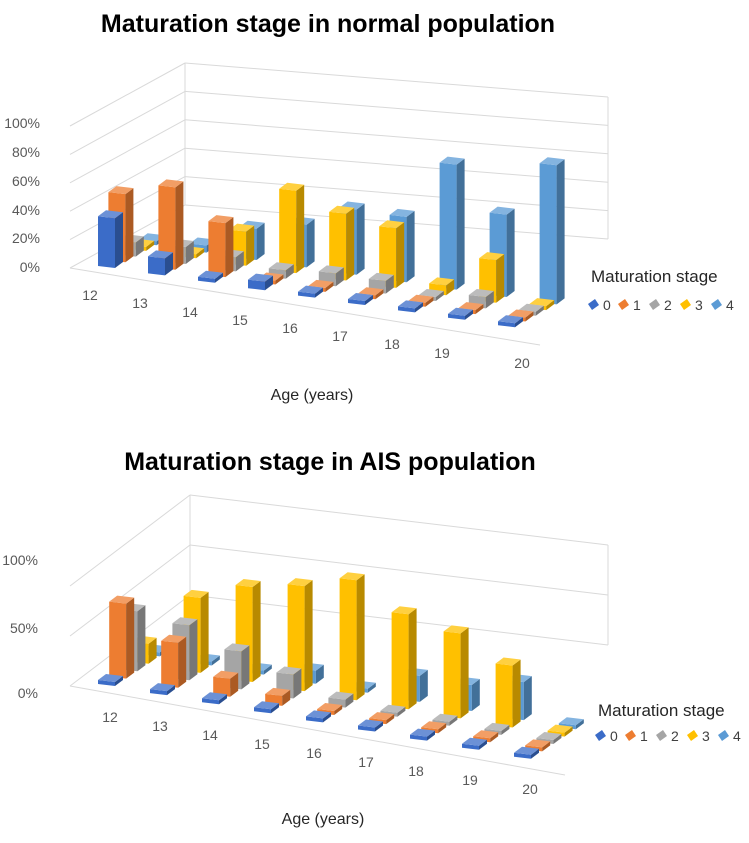  Describe the element at coordinates (26, 238) in the screenshot. I see `y-tick-label: 20%` at that location.